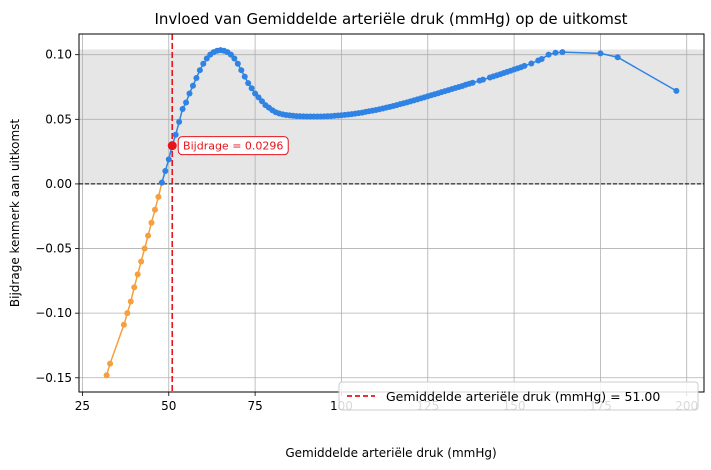 This screenshot has height=470, width=711. I want to click on x-tick-label: 50, so click(168, 406).